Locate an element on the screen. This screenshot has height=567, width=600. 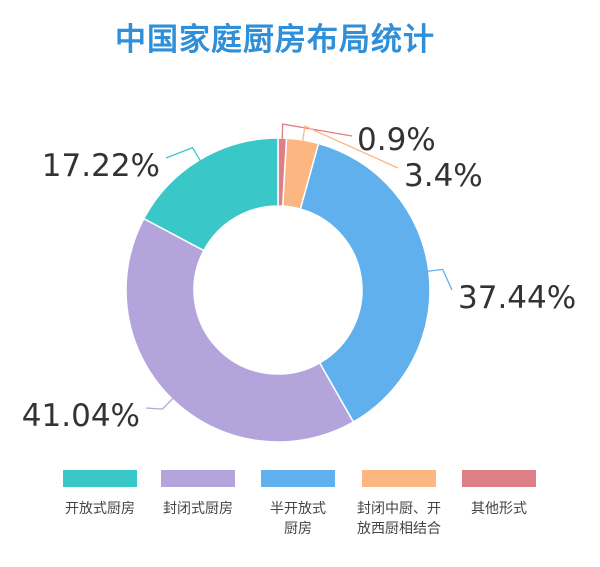
slice-value-label: 37.44% is located at coordinates (517, 298).